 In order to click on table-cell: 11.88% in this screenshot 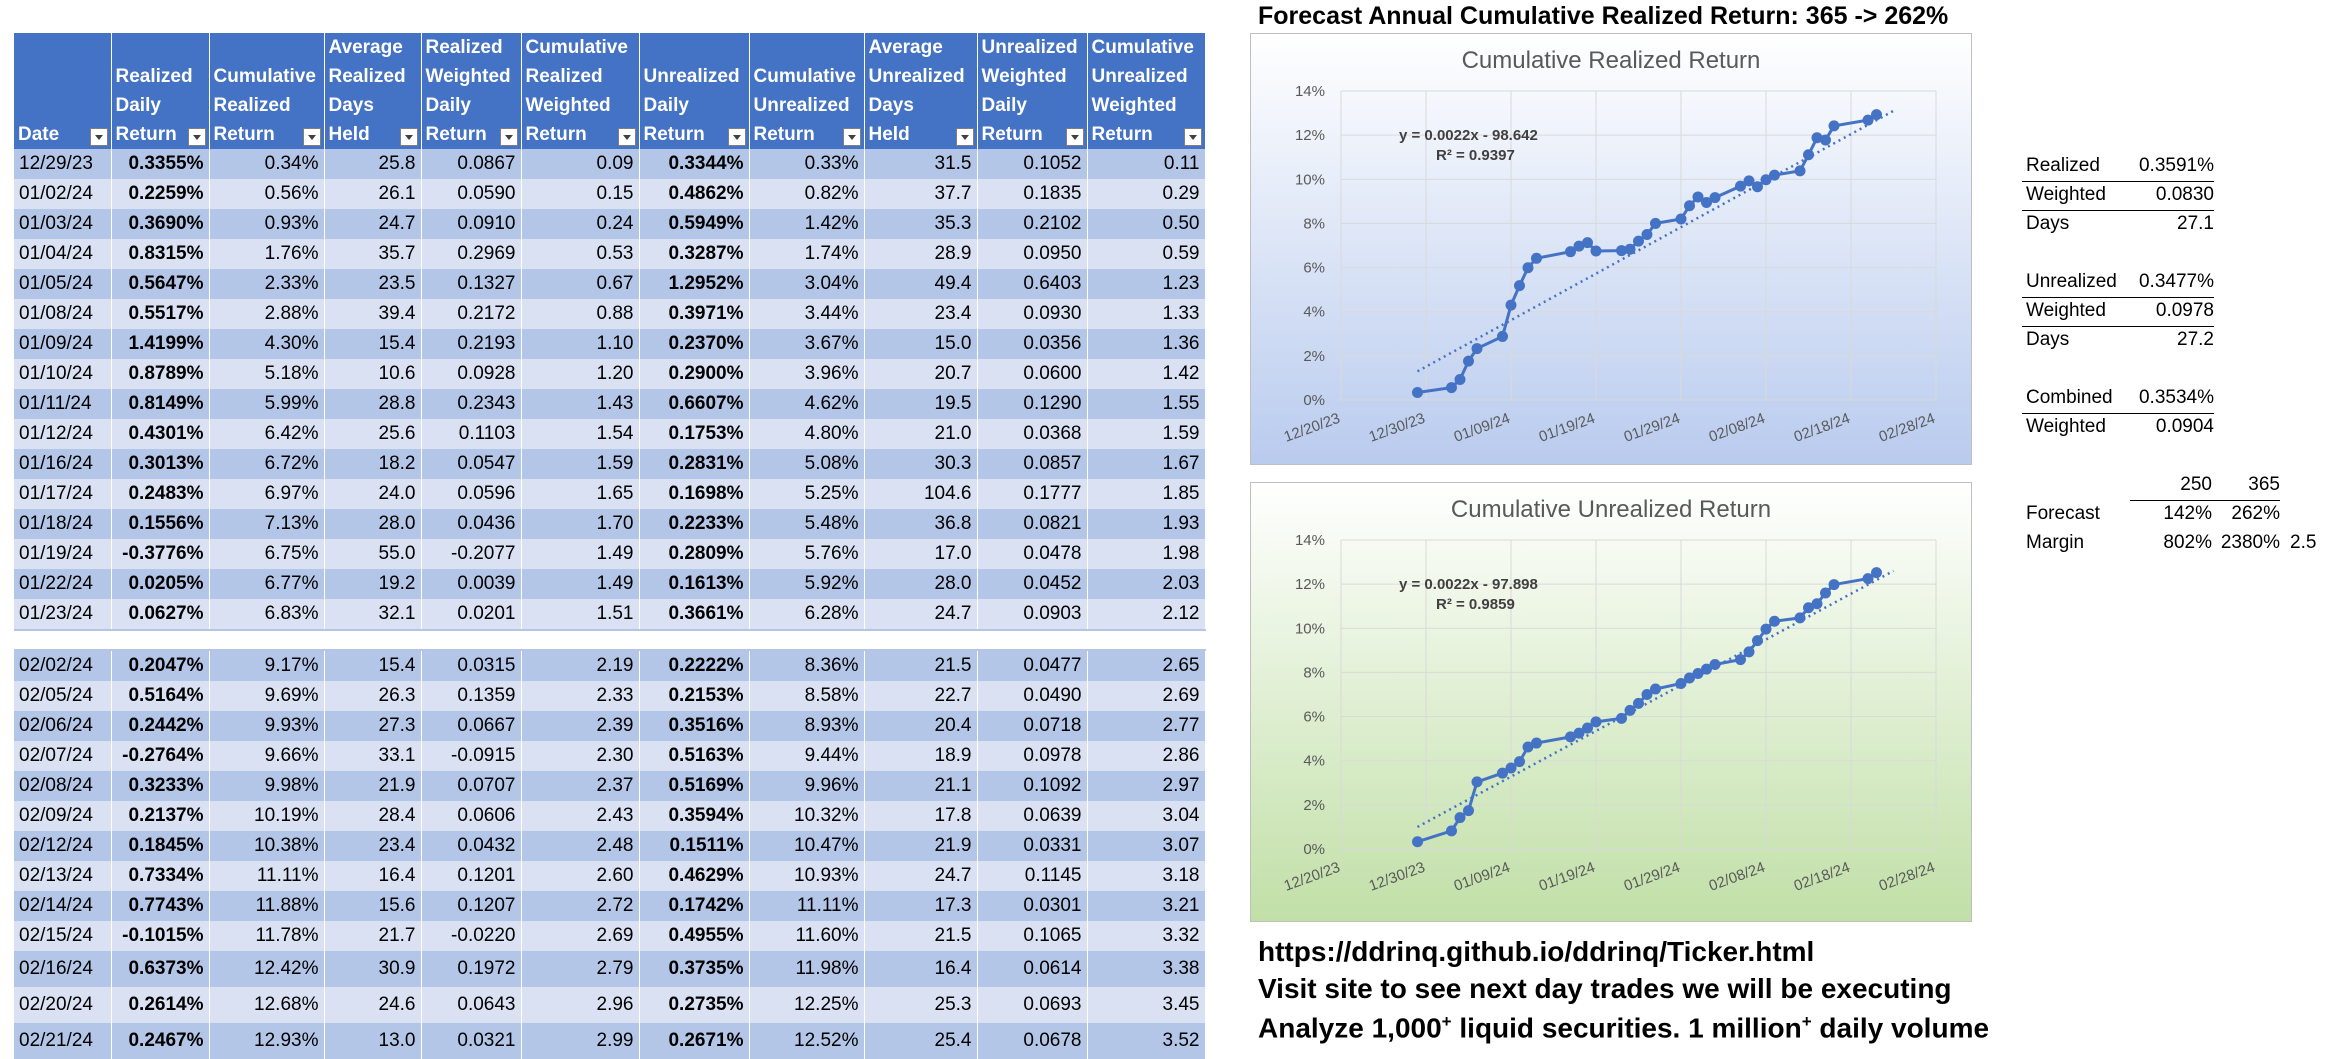, I will do `click(267, 906)`.